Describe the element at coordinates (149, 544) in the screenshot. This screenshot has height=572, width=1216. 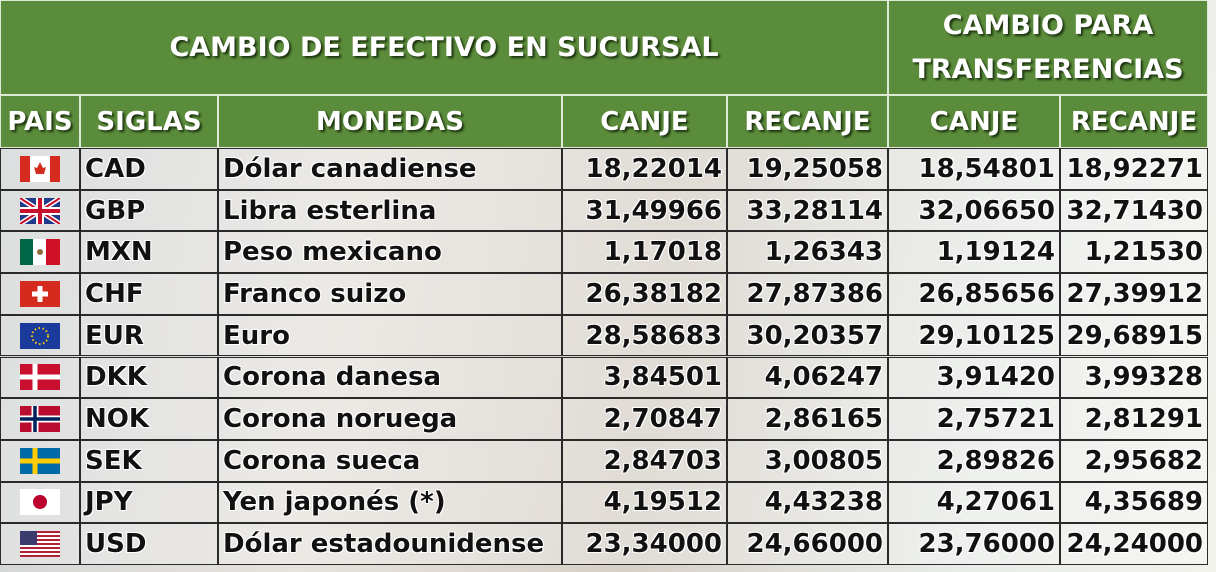
I see `currency-code: USD` at that location.